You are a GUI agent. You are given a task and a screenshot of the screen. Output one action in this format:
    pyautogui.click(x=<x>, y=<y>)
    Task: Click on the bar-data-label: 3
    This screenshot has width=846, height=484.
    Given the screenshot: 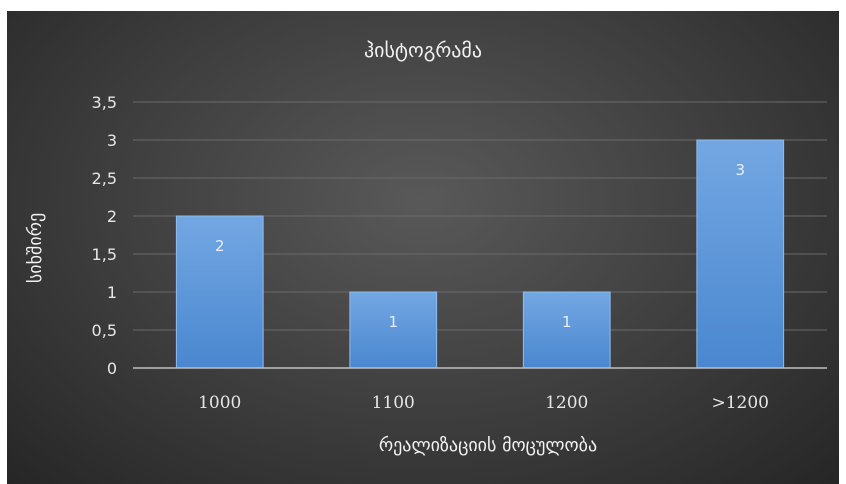 What is the action you would take?
    pyautogui.click(x=740, y=170)
    